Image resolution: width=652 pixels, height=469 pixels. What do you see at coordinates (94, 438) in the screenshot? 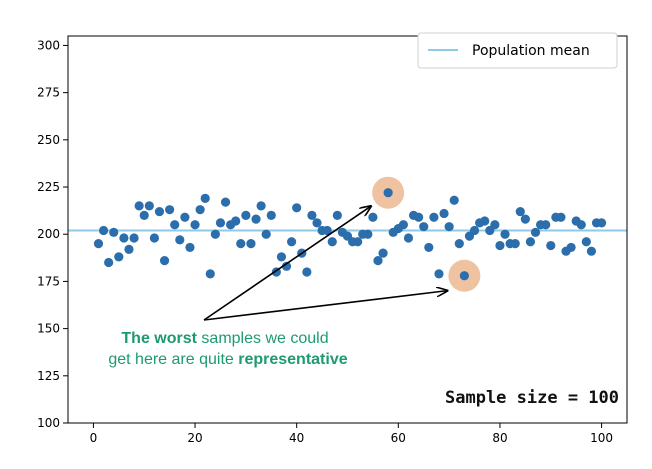
I see `x-tick-label: 0` at bounding box center [94, 438].